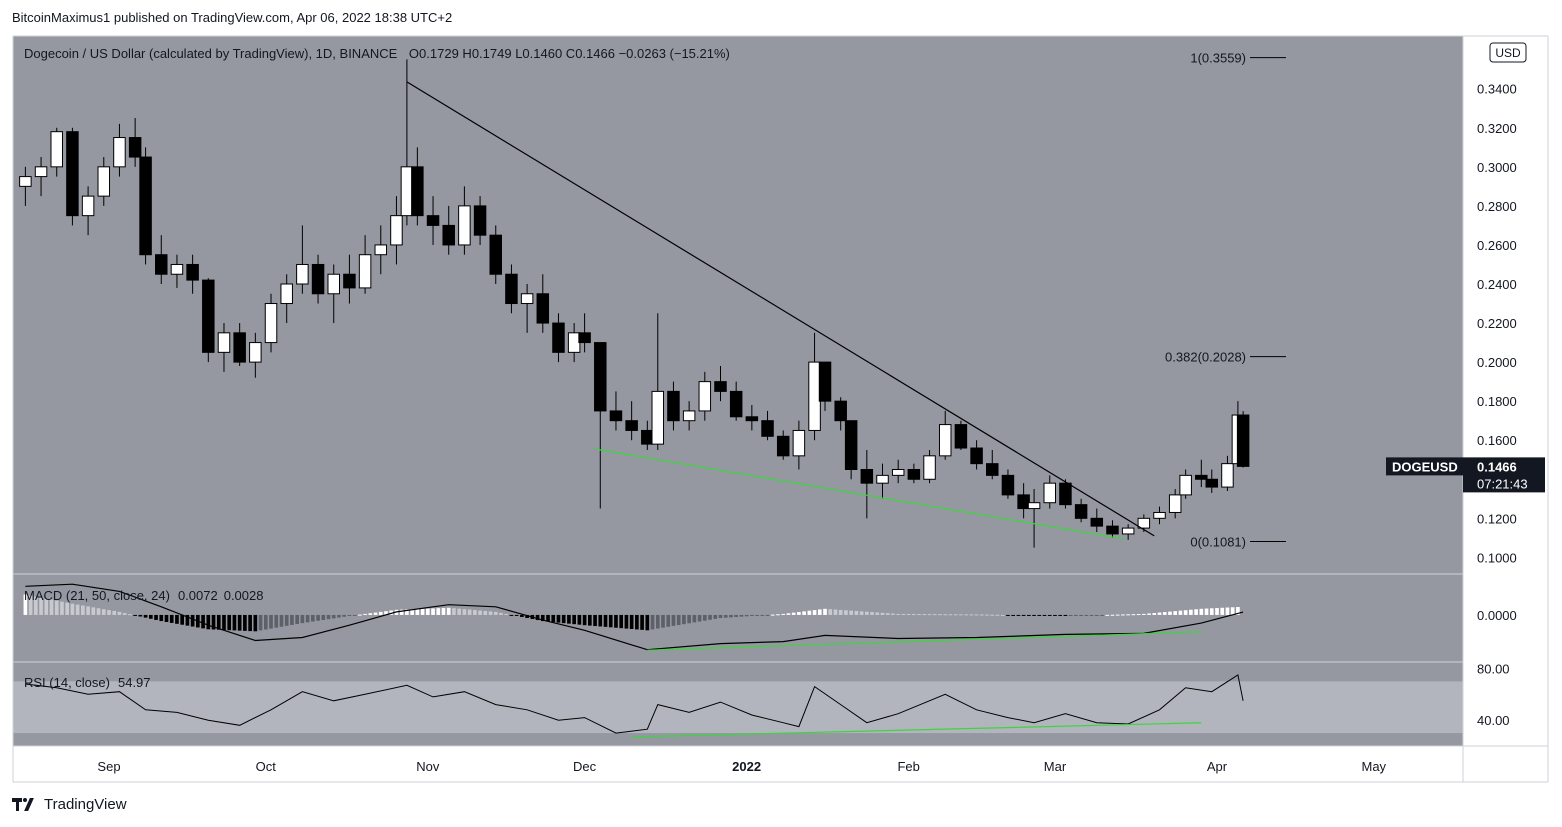  Describe the element at coordinates (1497, 128) in the screenshot. I see `price-tick-label: 0.3200` at that location.